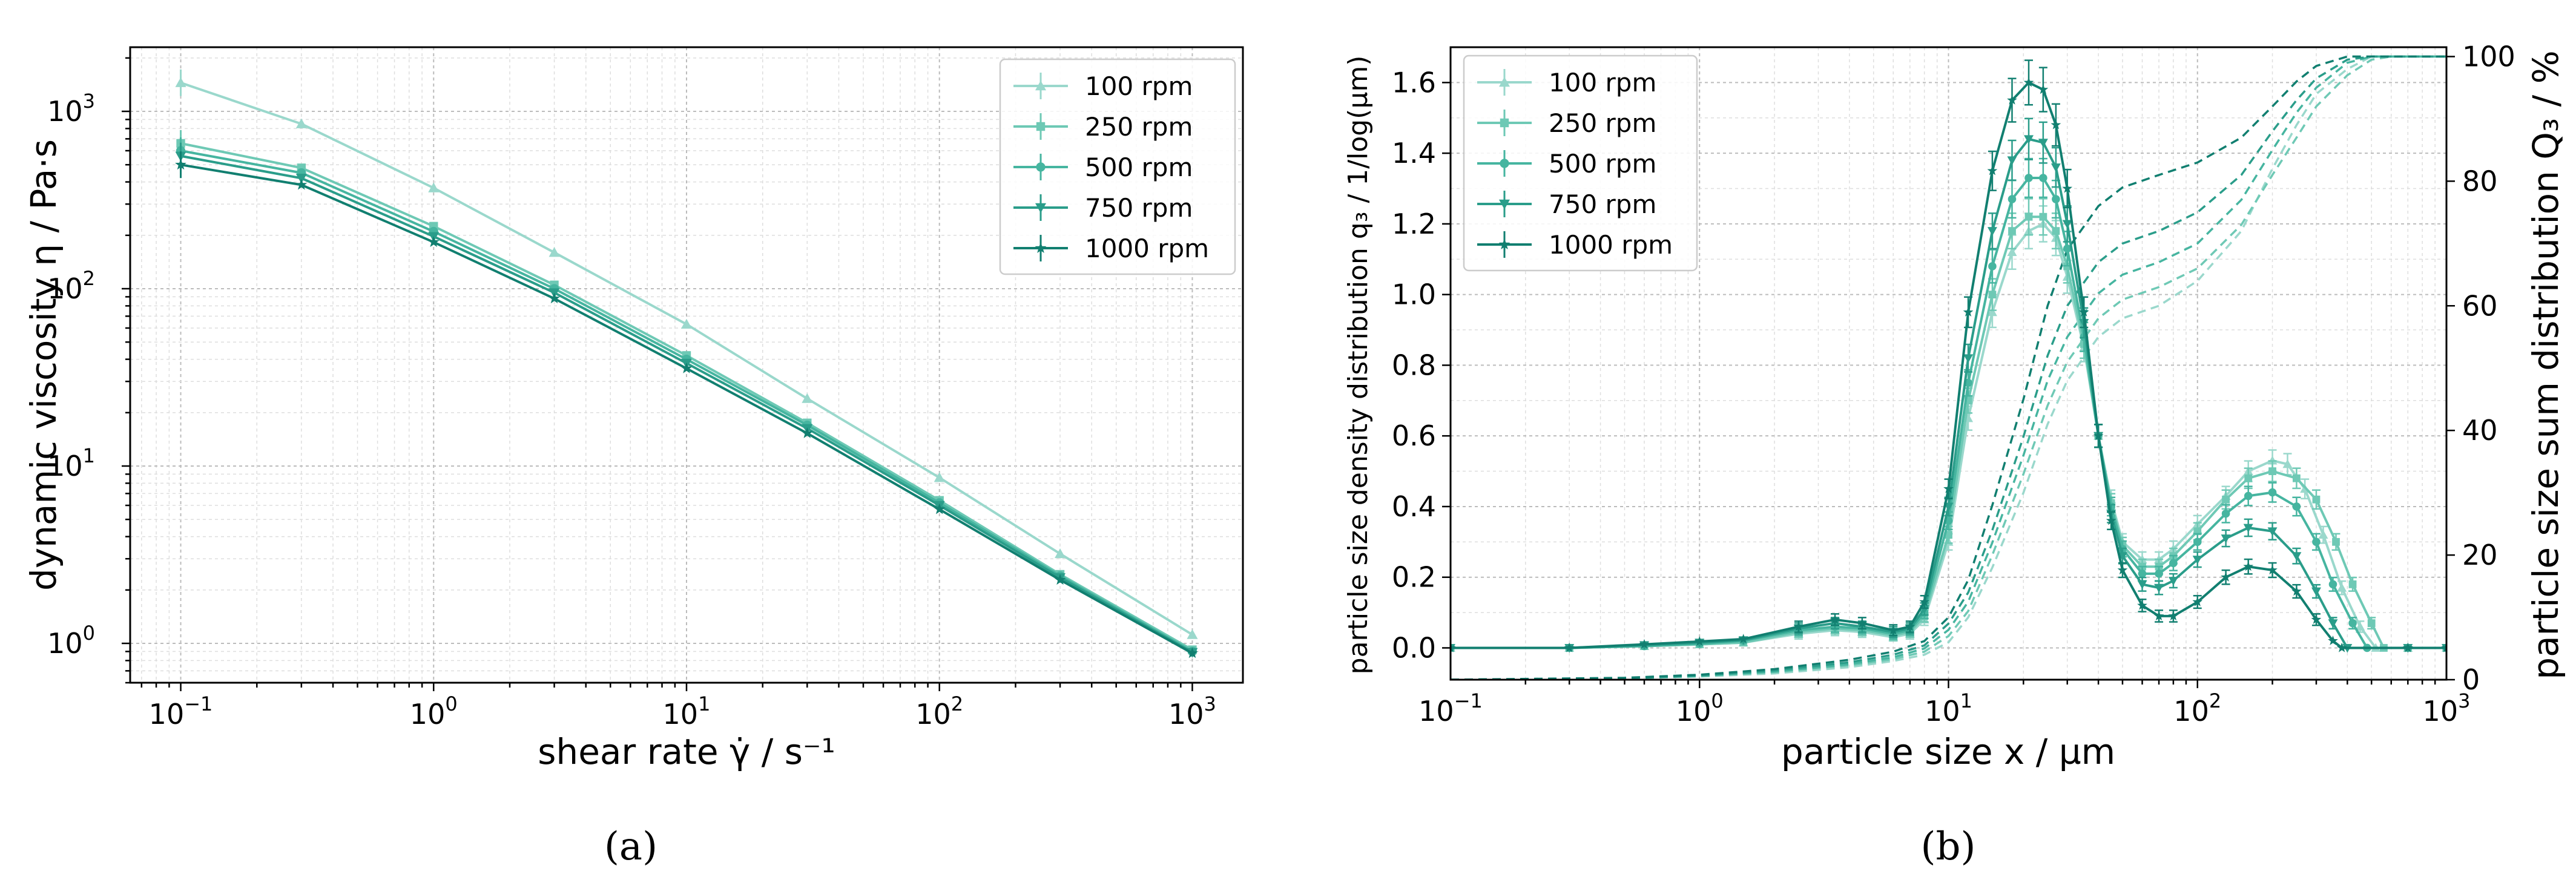 The width and height of the screenshot is (2576, 877). Describe the element at coordinates (2471, 679) in the screenshot. I see `y2-tick-label: 0` at that location.